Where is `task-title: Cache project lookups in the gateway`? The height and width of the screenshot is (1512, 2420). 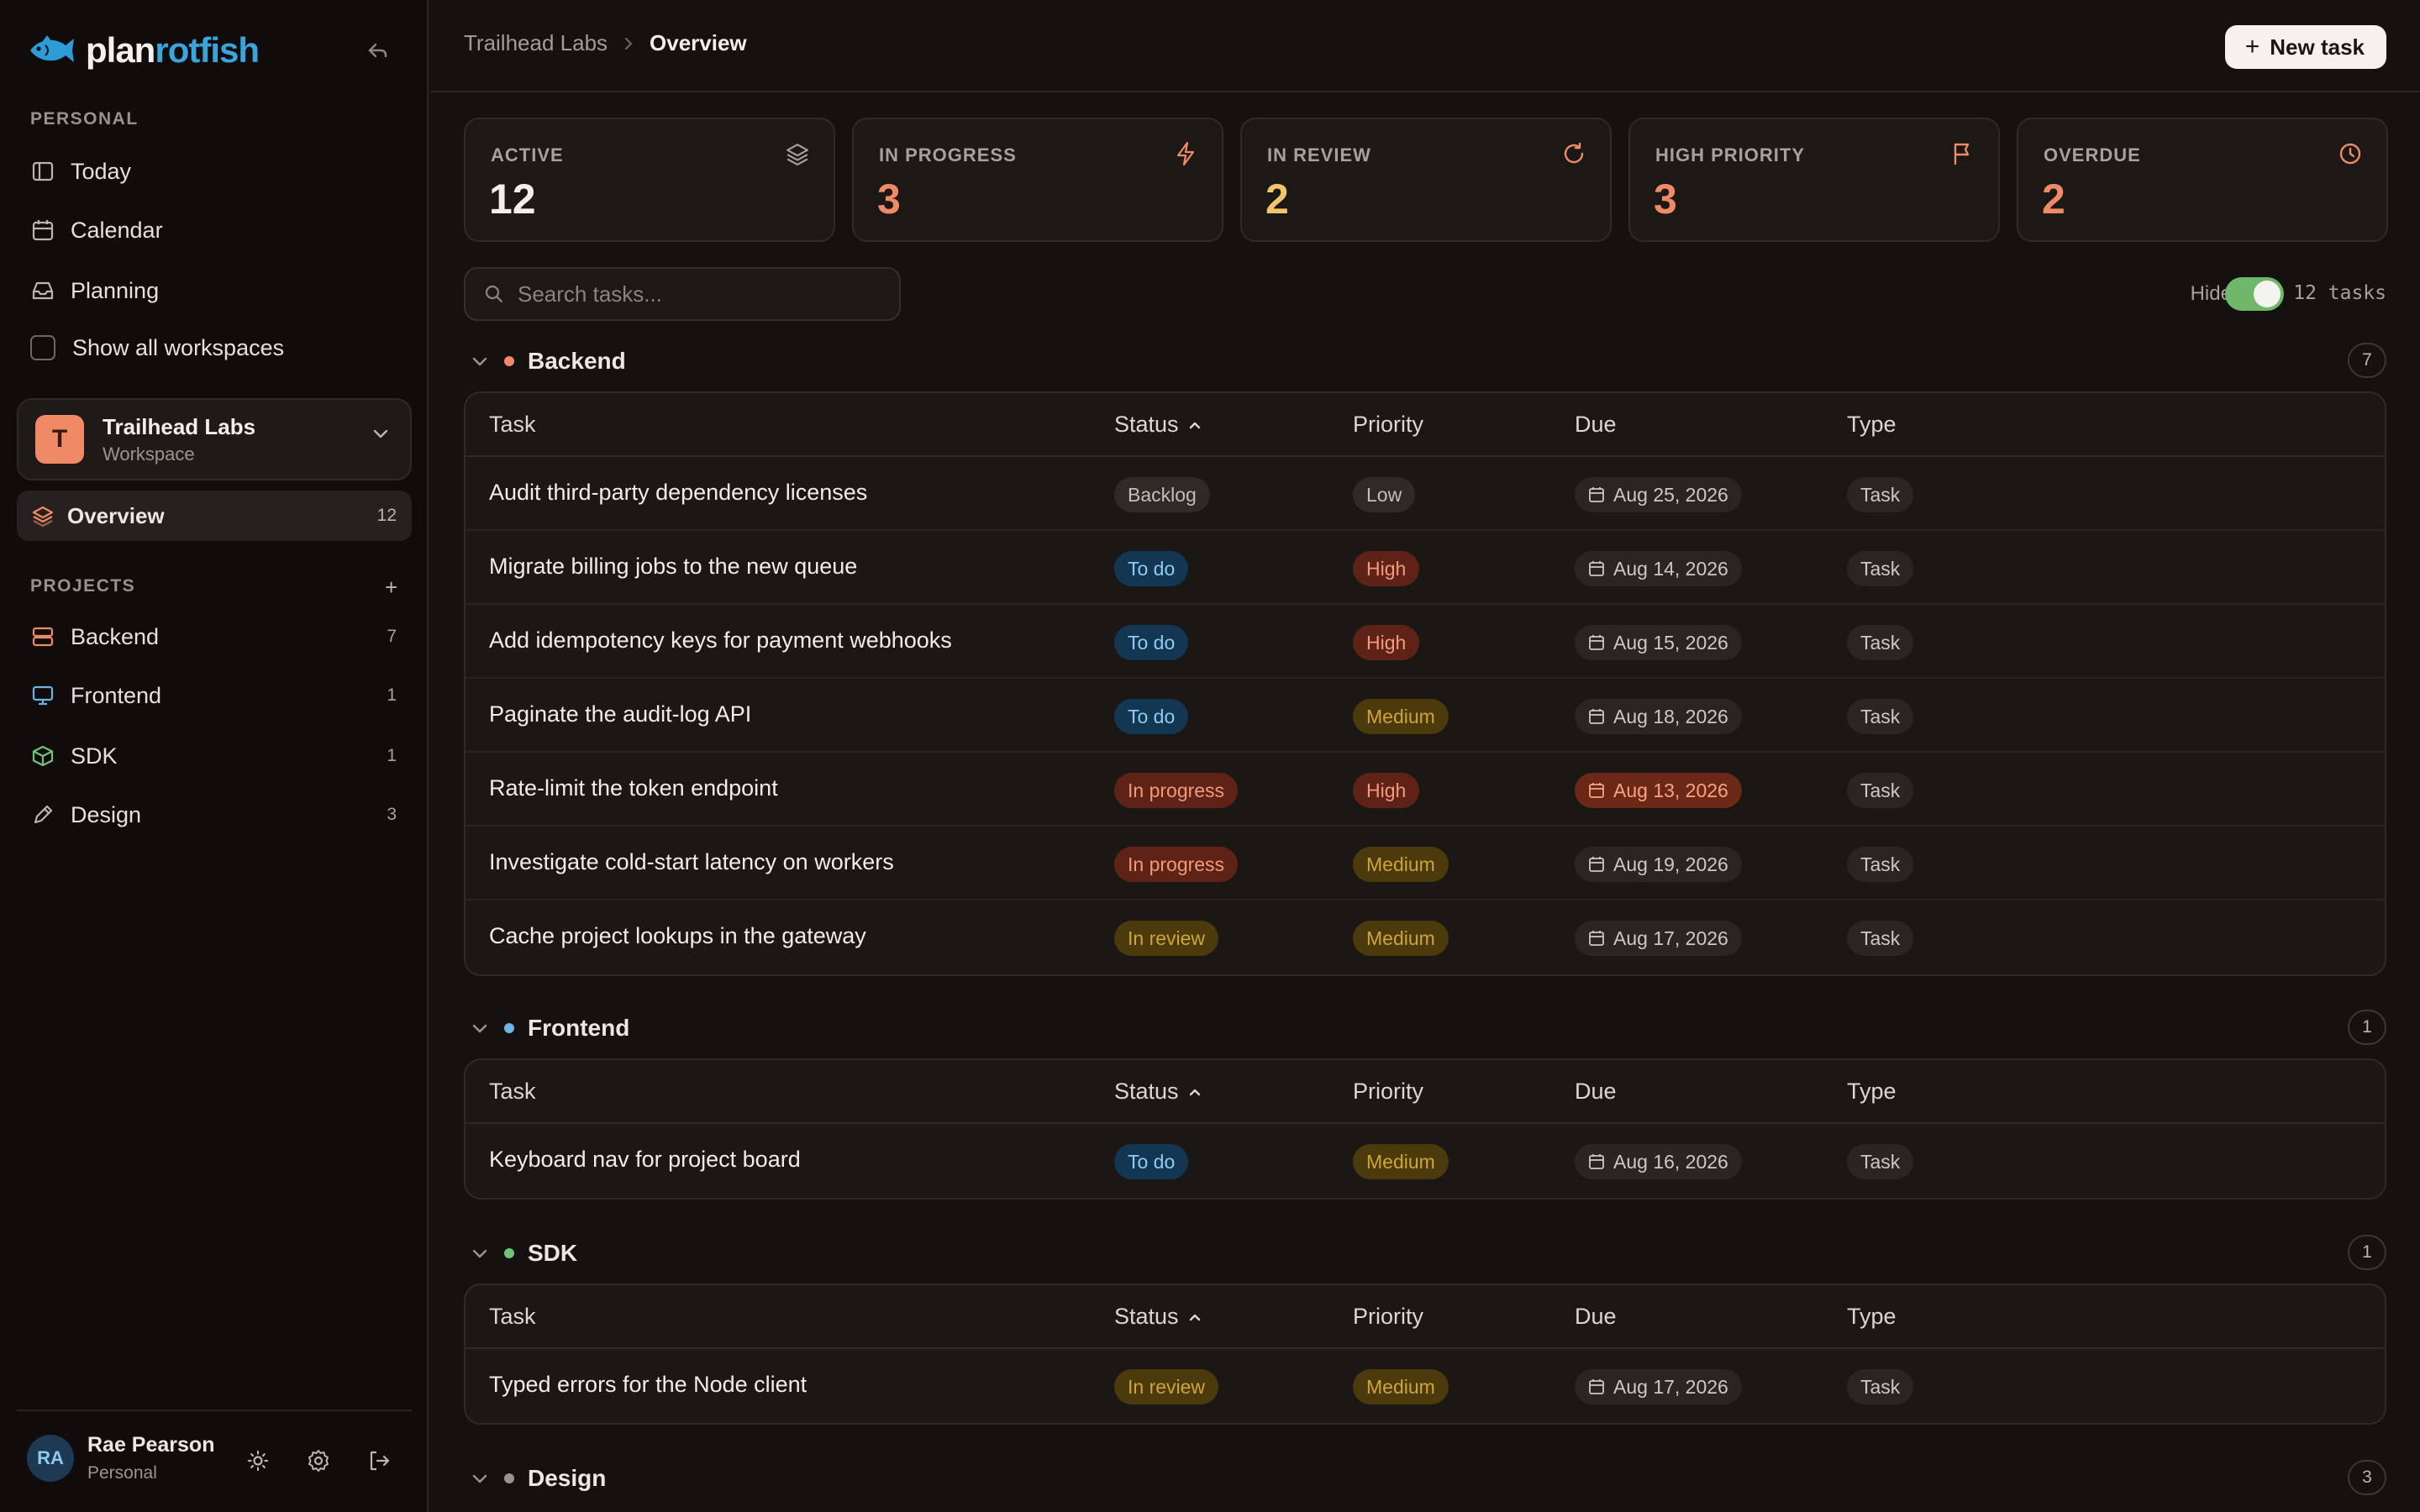
task-title: Cache project lookups in the gateway is located at coordinates (677, 935).